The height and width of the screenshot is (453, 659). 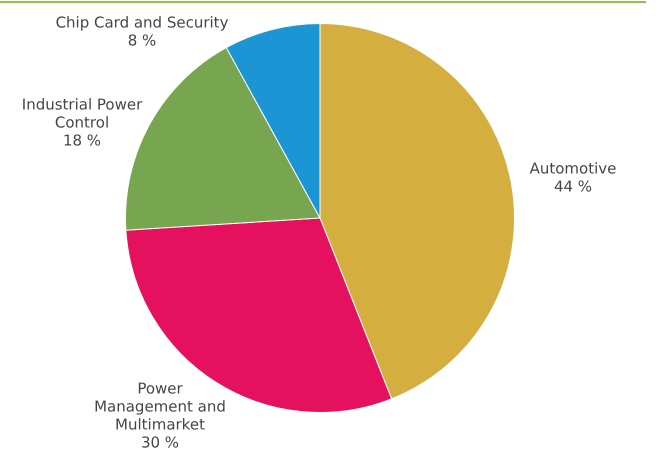 I want to click on slice-label: Power Management and Multimarket, so click(x=160, y=406).